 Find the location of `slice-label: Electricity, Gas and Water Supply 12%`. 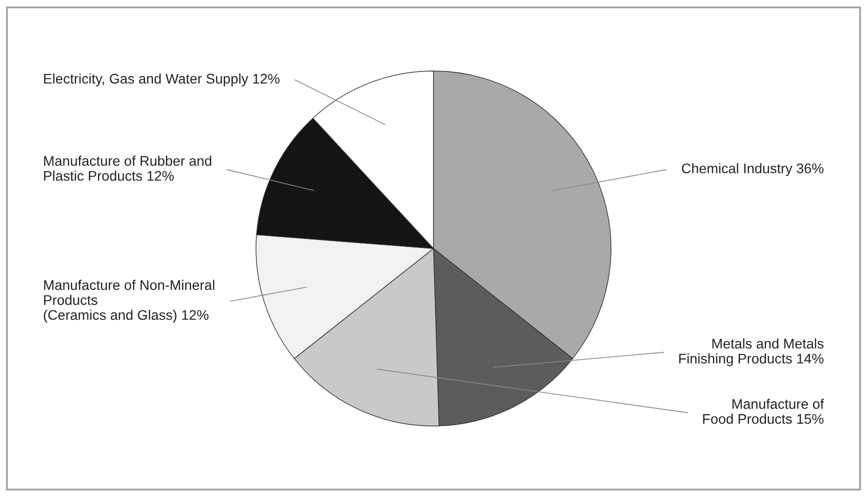

slice-label: Electricity, Gas and Water Supply 12% is located at coordinates (162, 79).